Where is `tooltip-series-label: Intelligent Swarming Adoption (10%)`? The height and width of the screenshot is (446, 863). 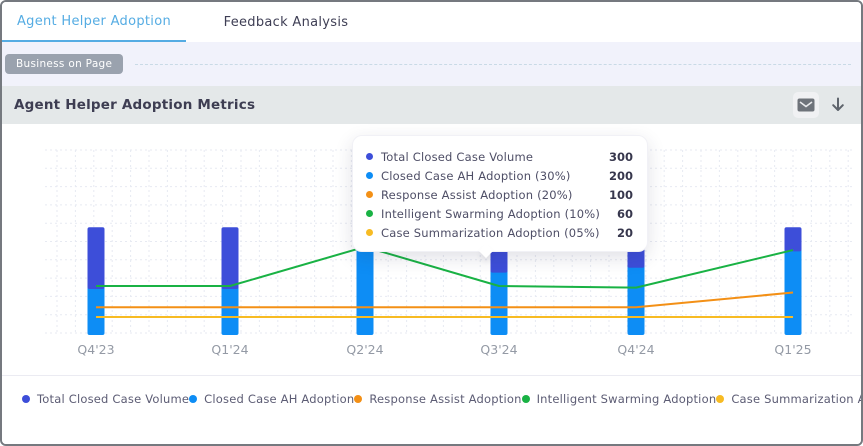
tooltip-series-label: Intelligent Swarming Adoption (10%) is located at coordinates (491, 213).